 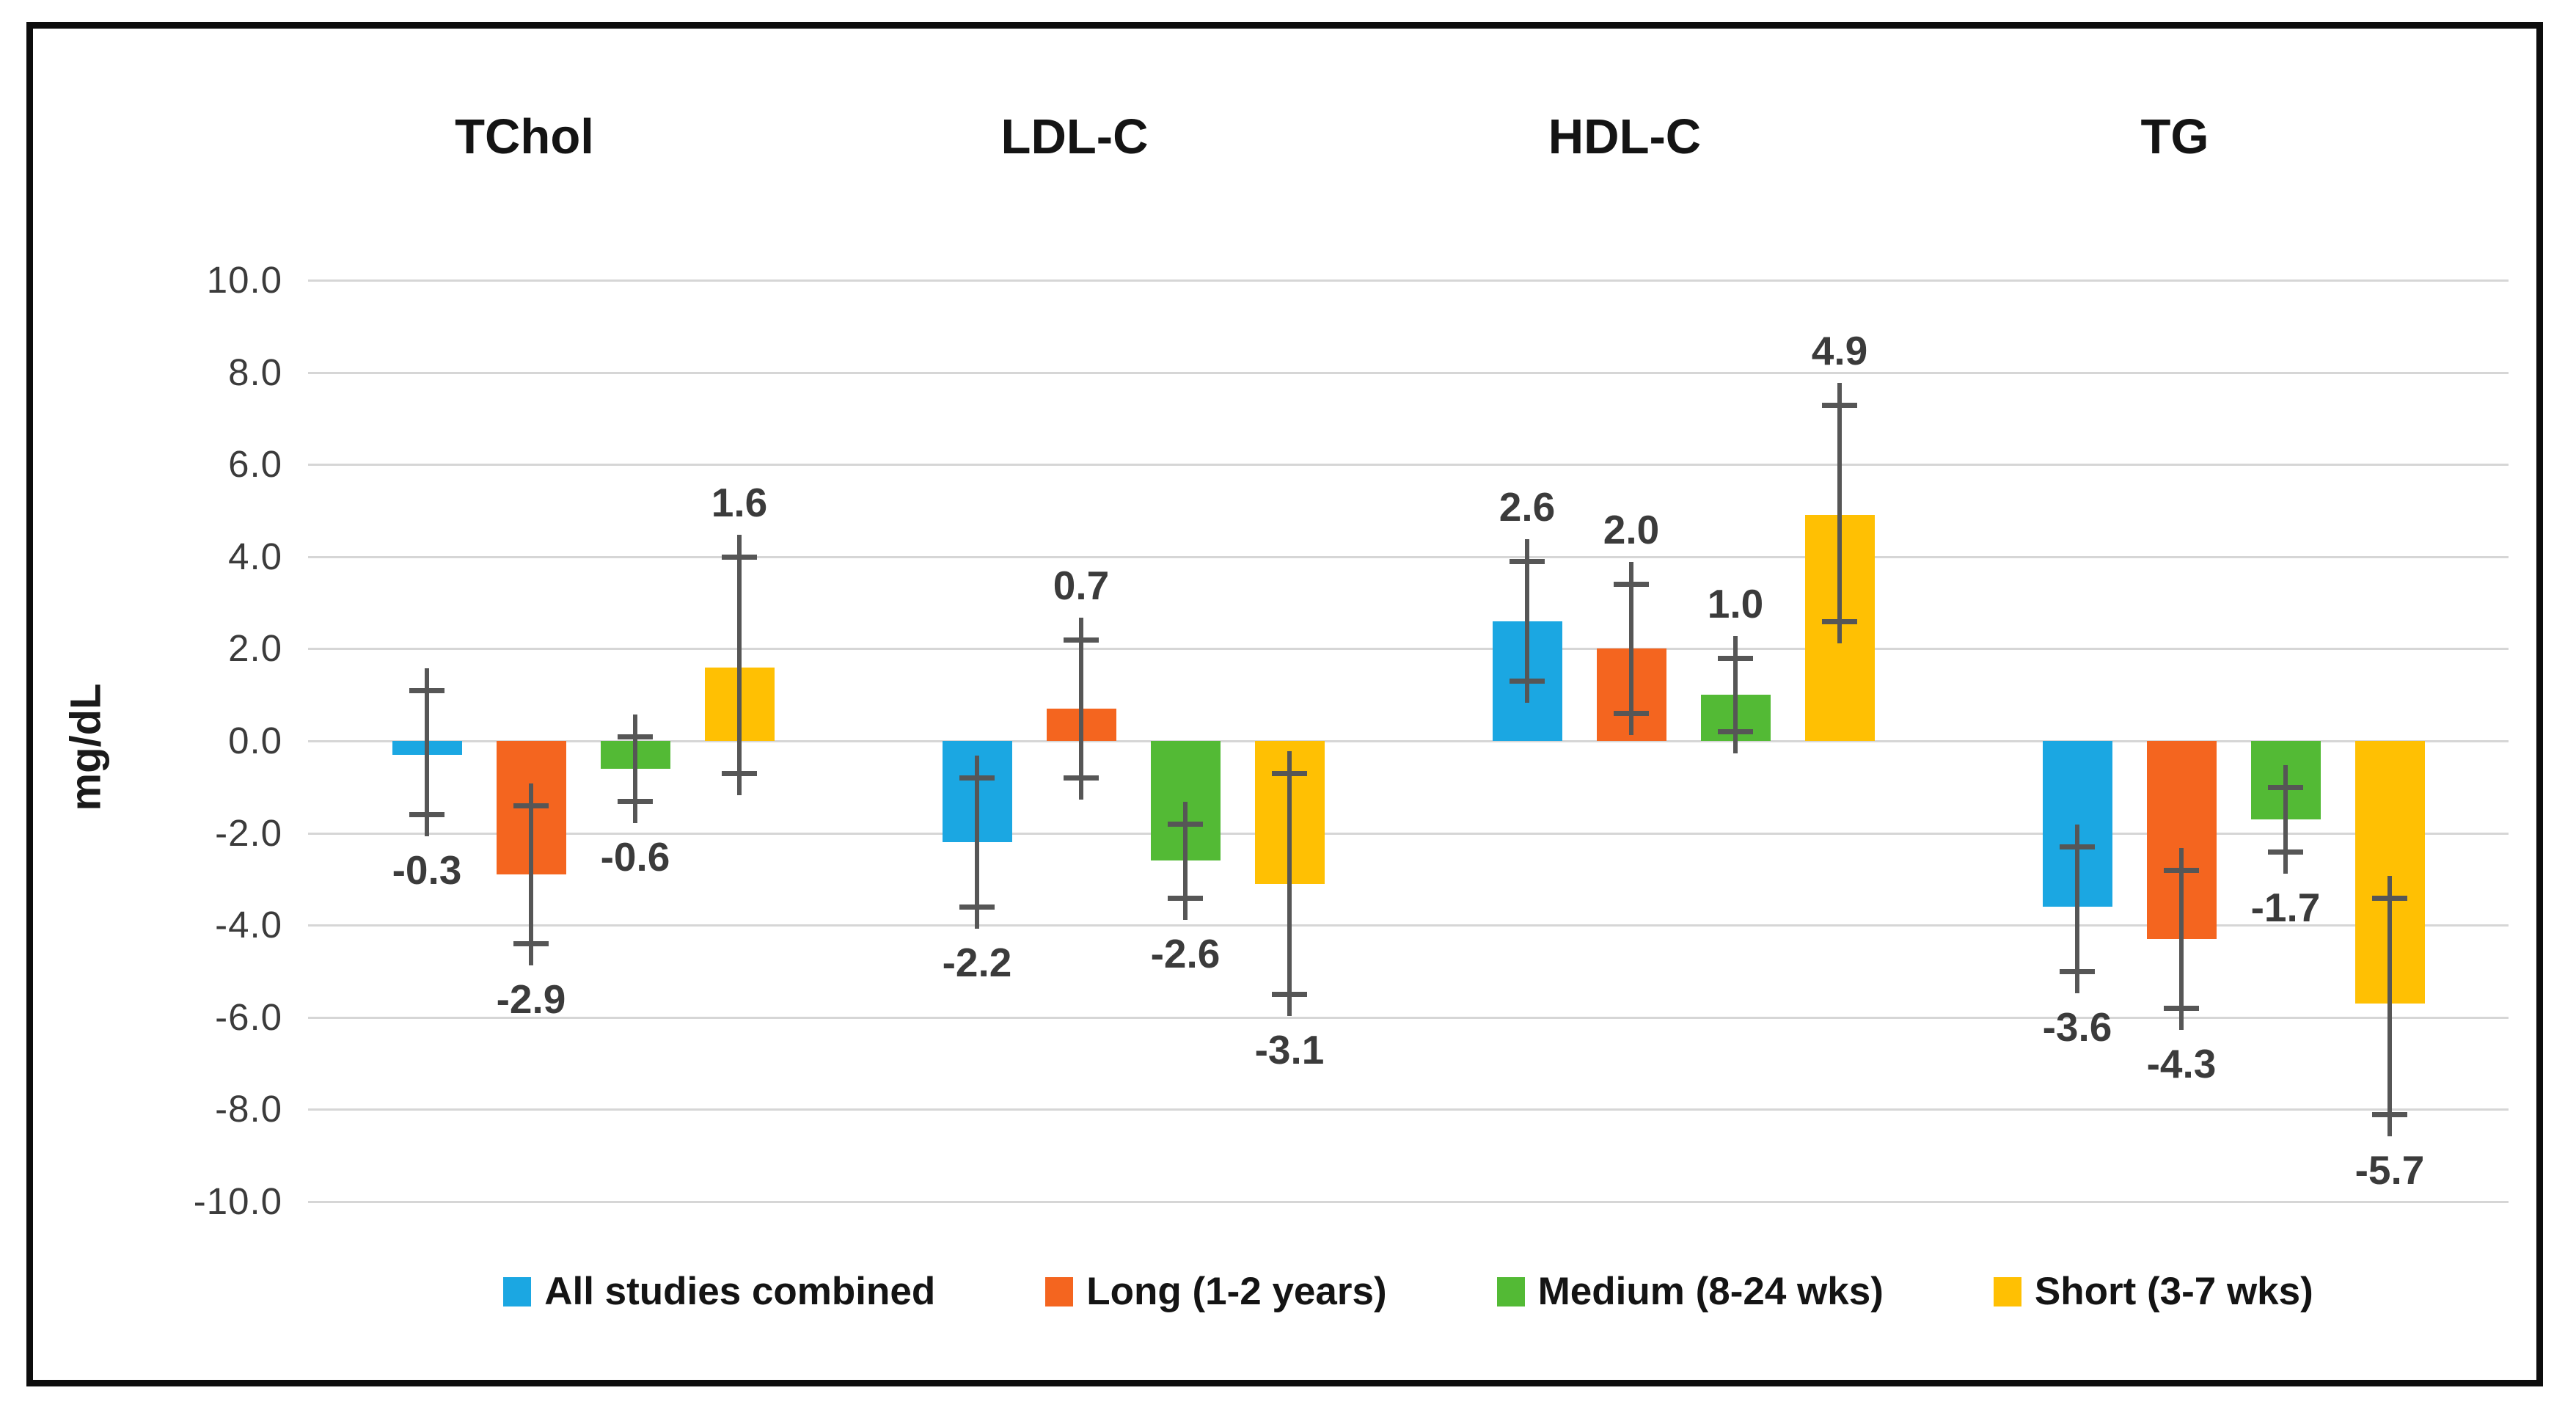 I want to click on group-title: TChol, so click(x=524, y=136).